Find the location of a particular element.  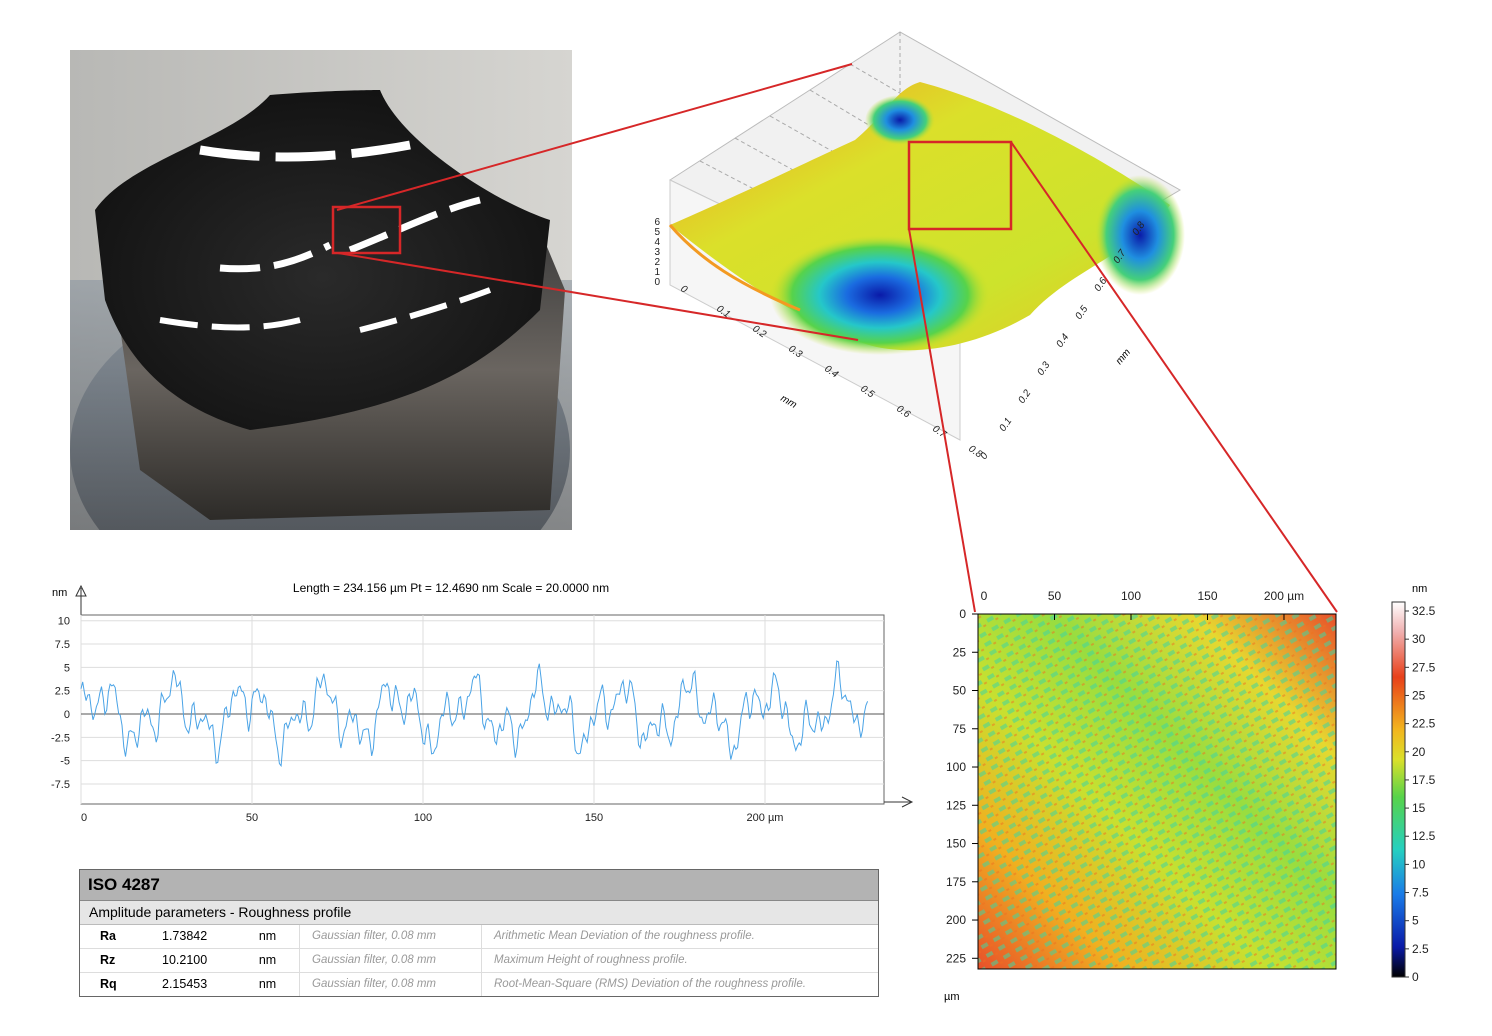

map-colorbar-tick: 22.5 is located at coordinates (1424, 724).